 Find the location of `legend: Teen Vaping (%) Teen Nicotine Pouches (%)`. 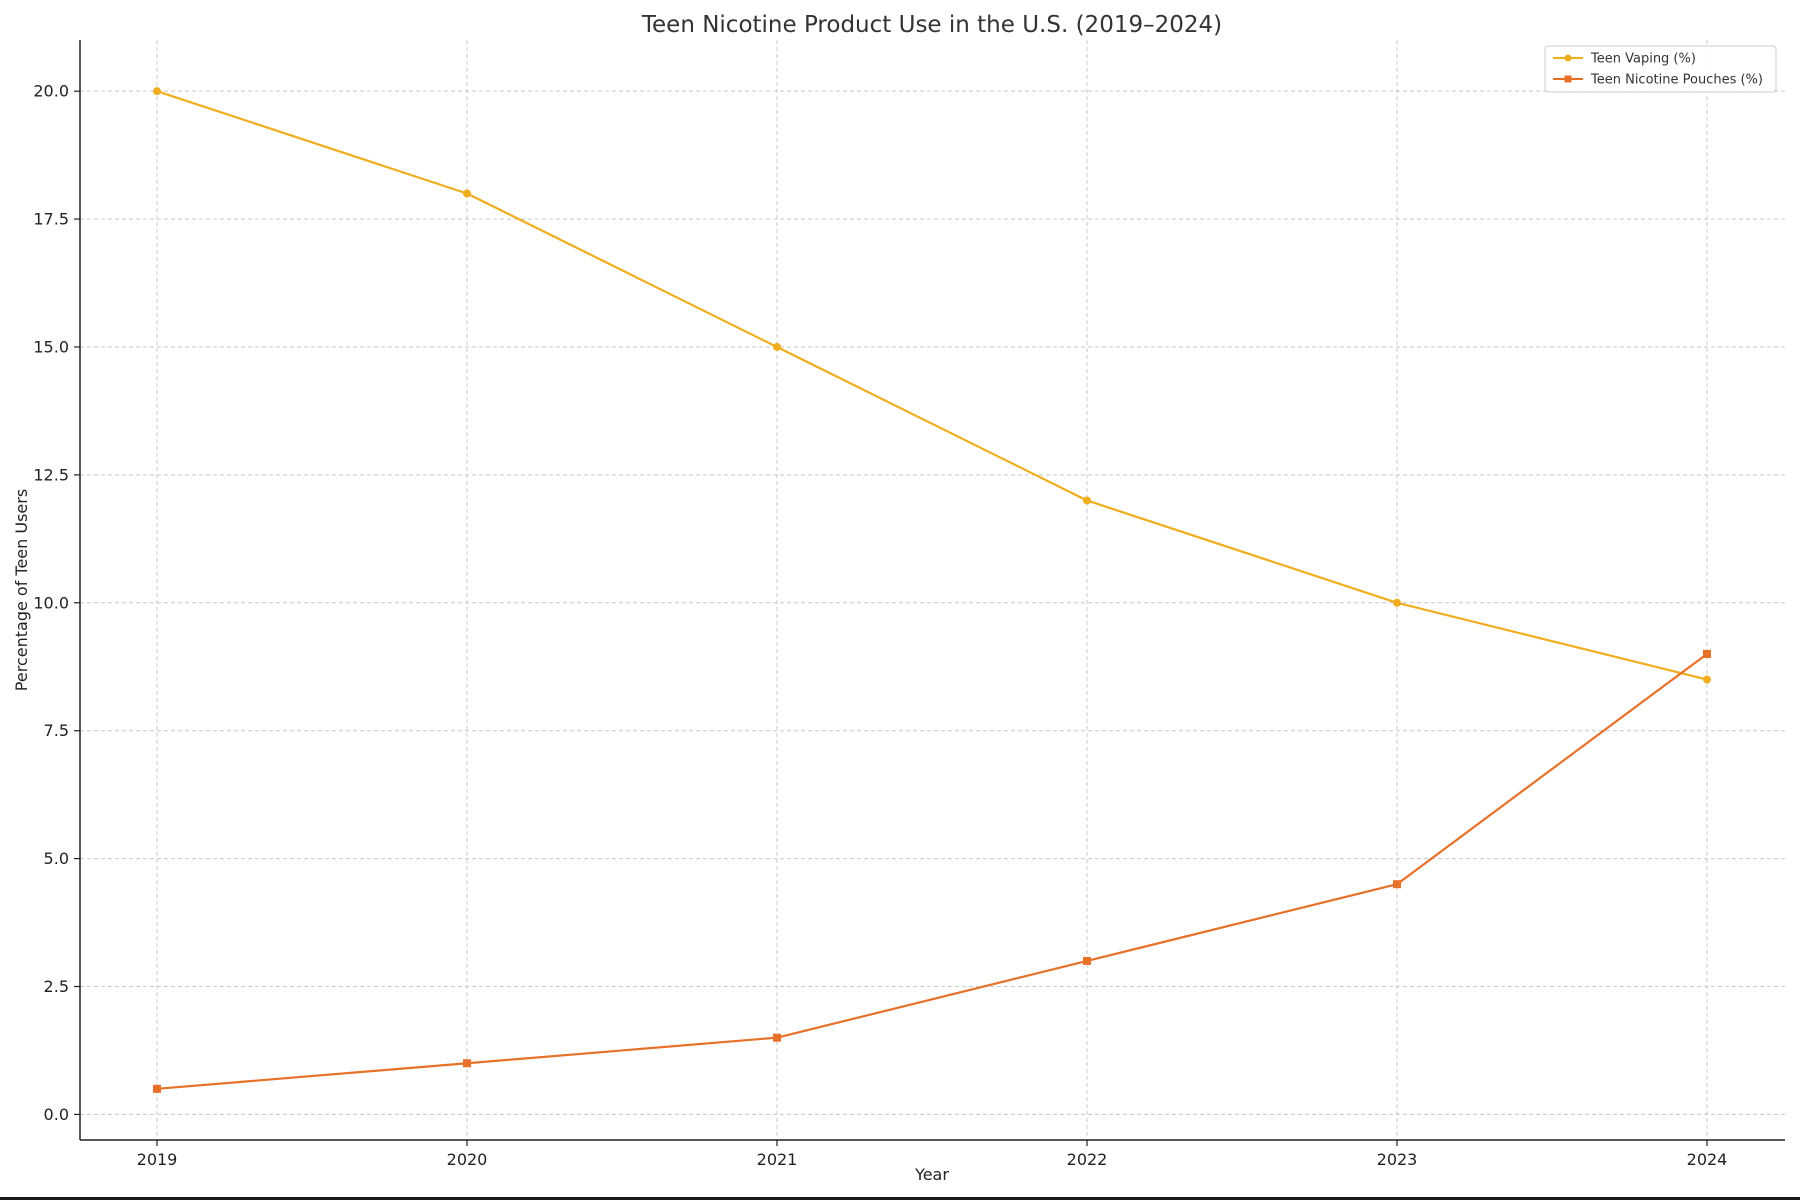

legend: Teen Vaping (%) Teen Nicotine Pouches (%) is located at coordinates (1660, 69).